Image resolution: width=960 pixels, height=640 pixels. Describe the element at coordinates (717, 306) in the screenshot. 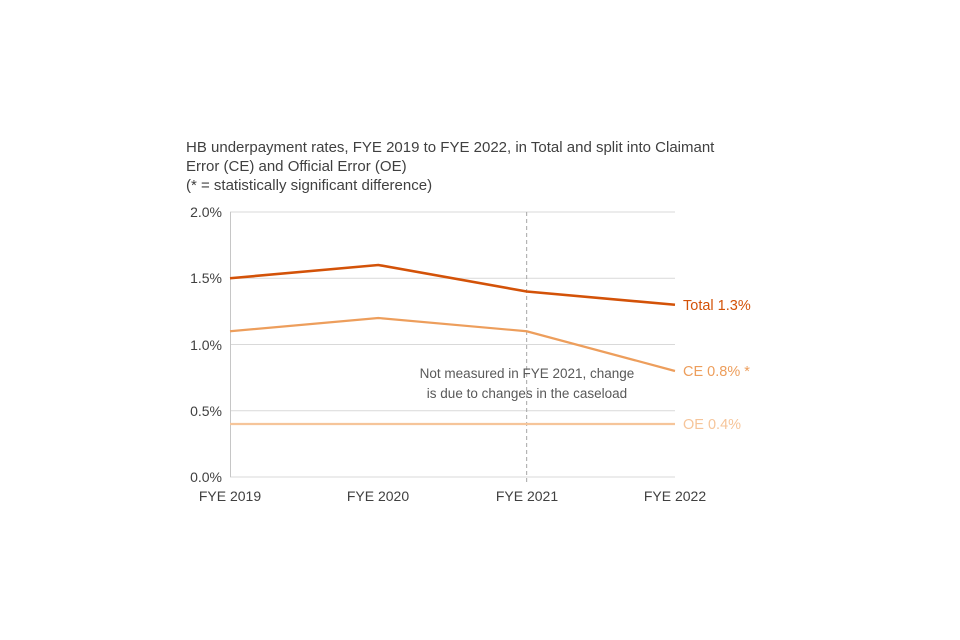

I see `series-label-total: Total 1.3%` at that location.